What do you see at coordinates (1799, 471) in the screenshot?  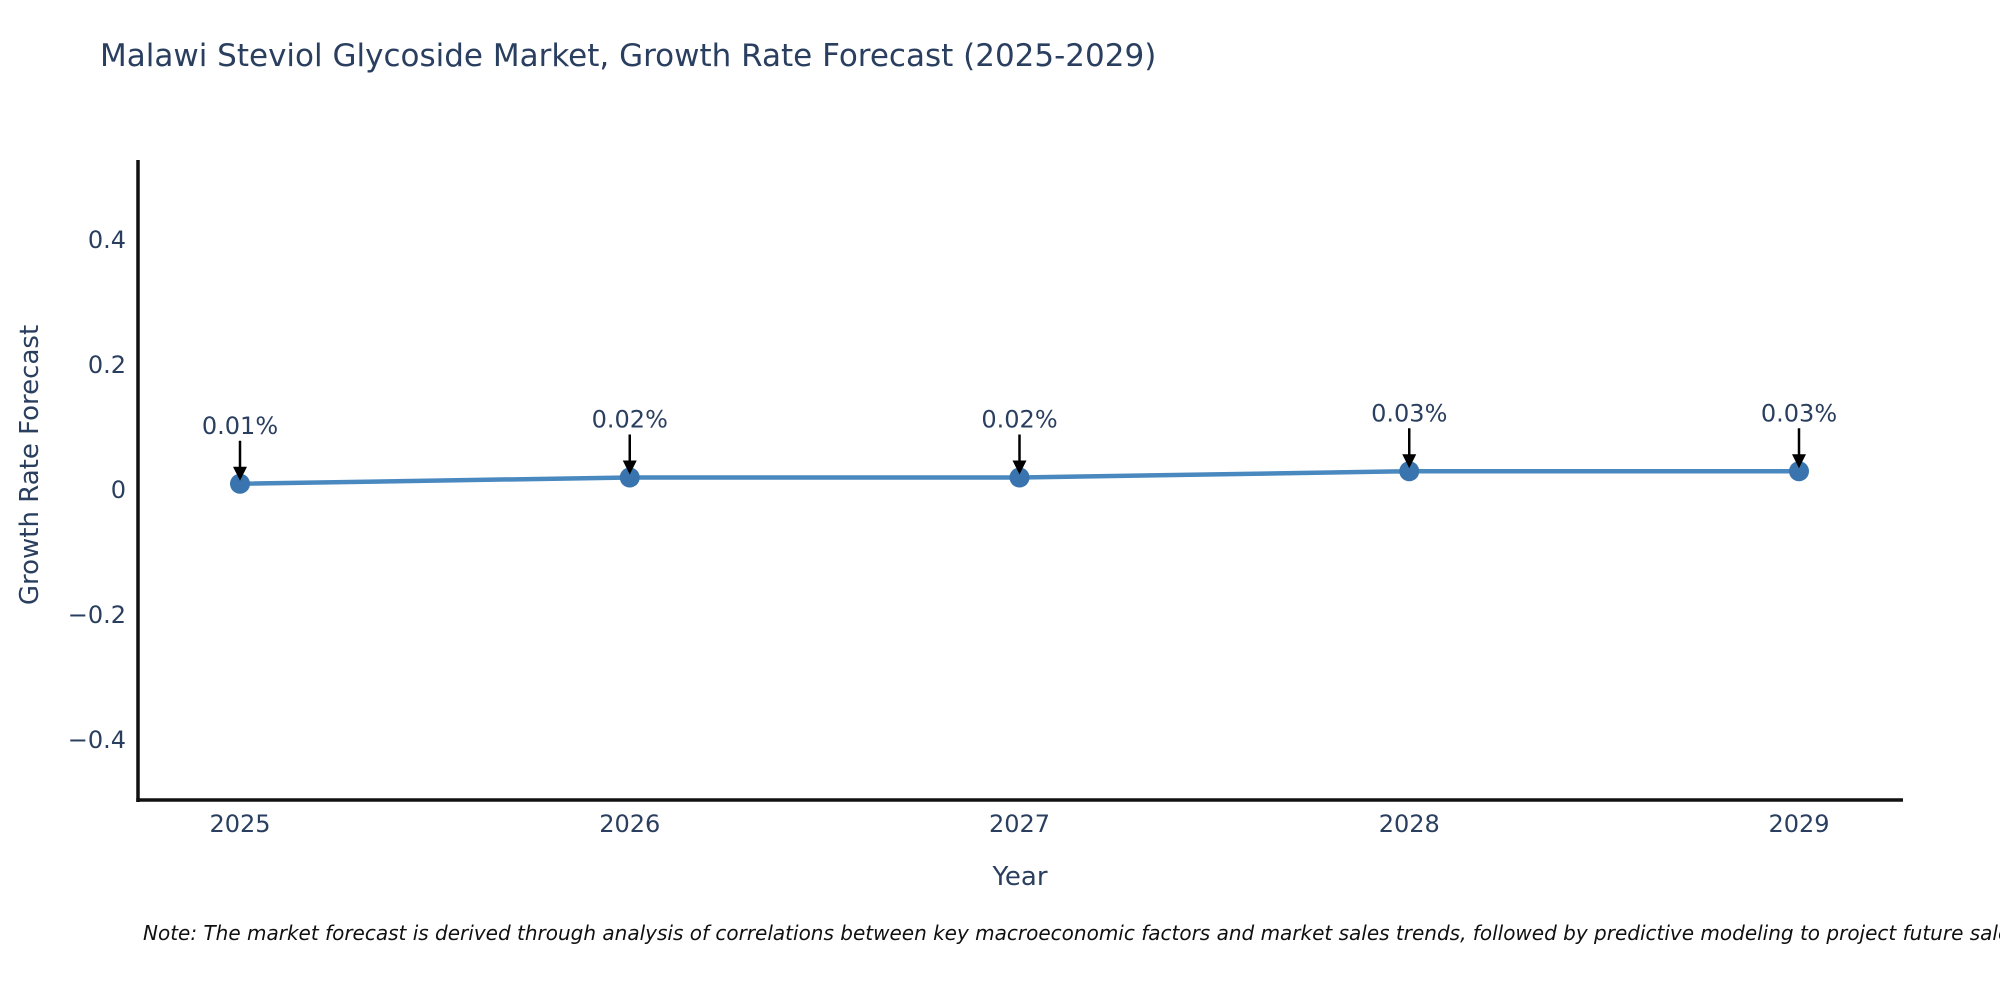 I see `data-point-2029` at bounding box center [1799, 471].